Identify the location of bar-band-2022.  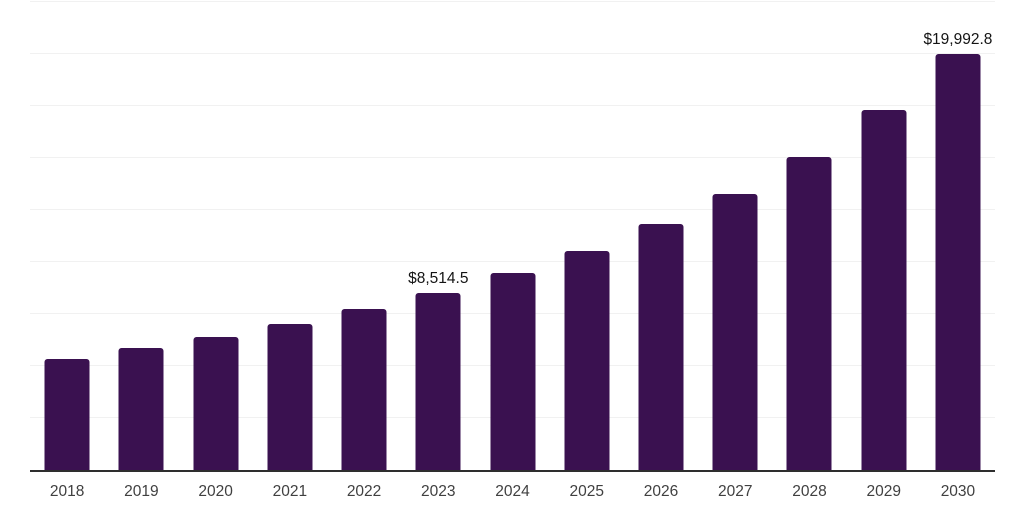
(364, 236).